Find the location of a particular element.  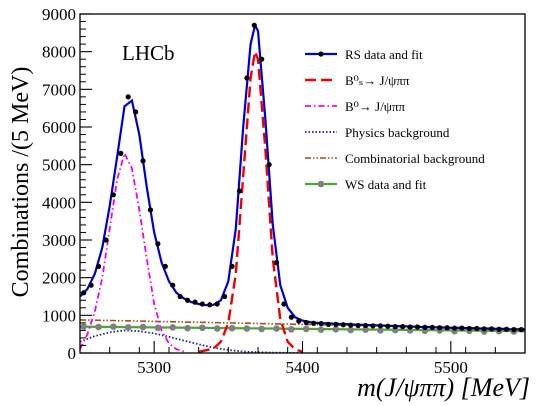

series-line-combinatorial-background is located at coordinates (302, 324).